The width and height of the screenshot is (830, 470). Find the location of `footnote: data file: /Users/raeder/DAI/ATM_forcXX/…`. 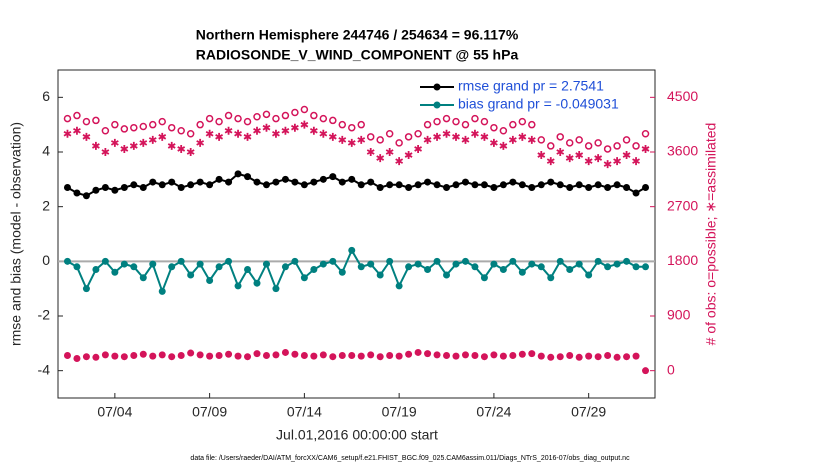

footnote: data file: /Users/raeder/DAI/ATM_forcXX/… is located at coordinates (410, 458).